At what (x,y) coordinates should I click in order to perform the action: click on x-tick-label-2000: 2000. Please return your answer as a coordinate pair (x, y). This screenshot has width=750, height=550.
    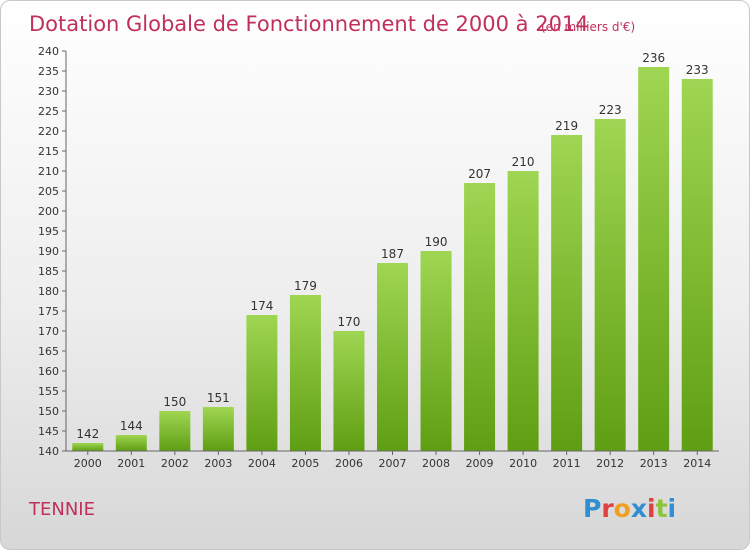
    Looking at the image, I should click on (88, 463).